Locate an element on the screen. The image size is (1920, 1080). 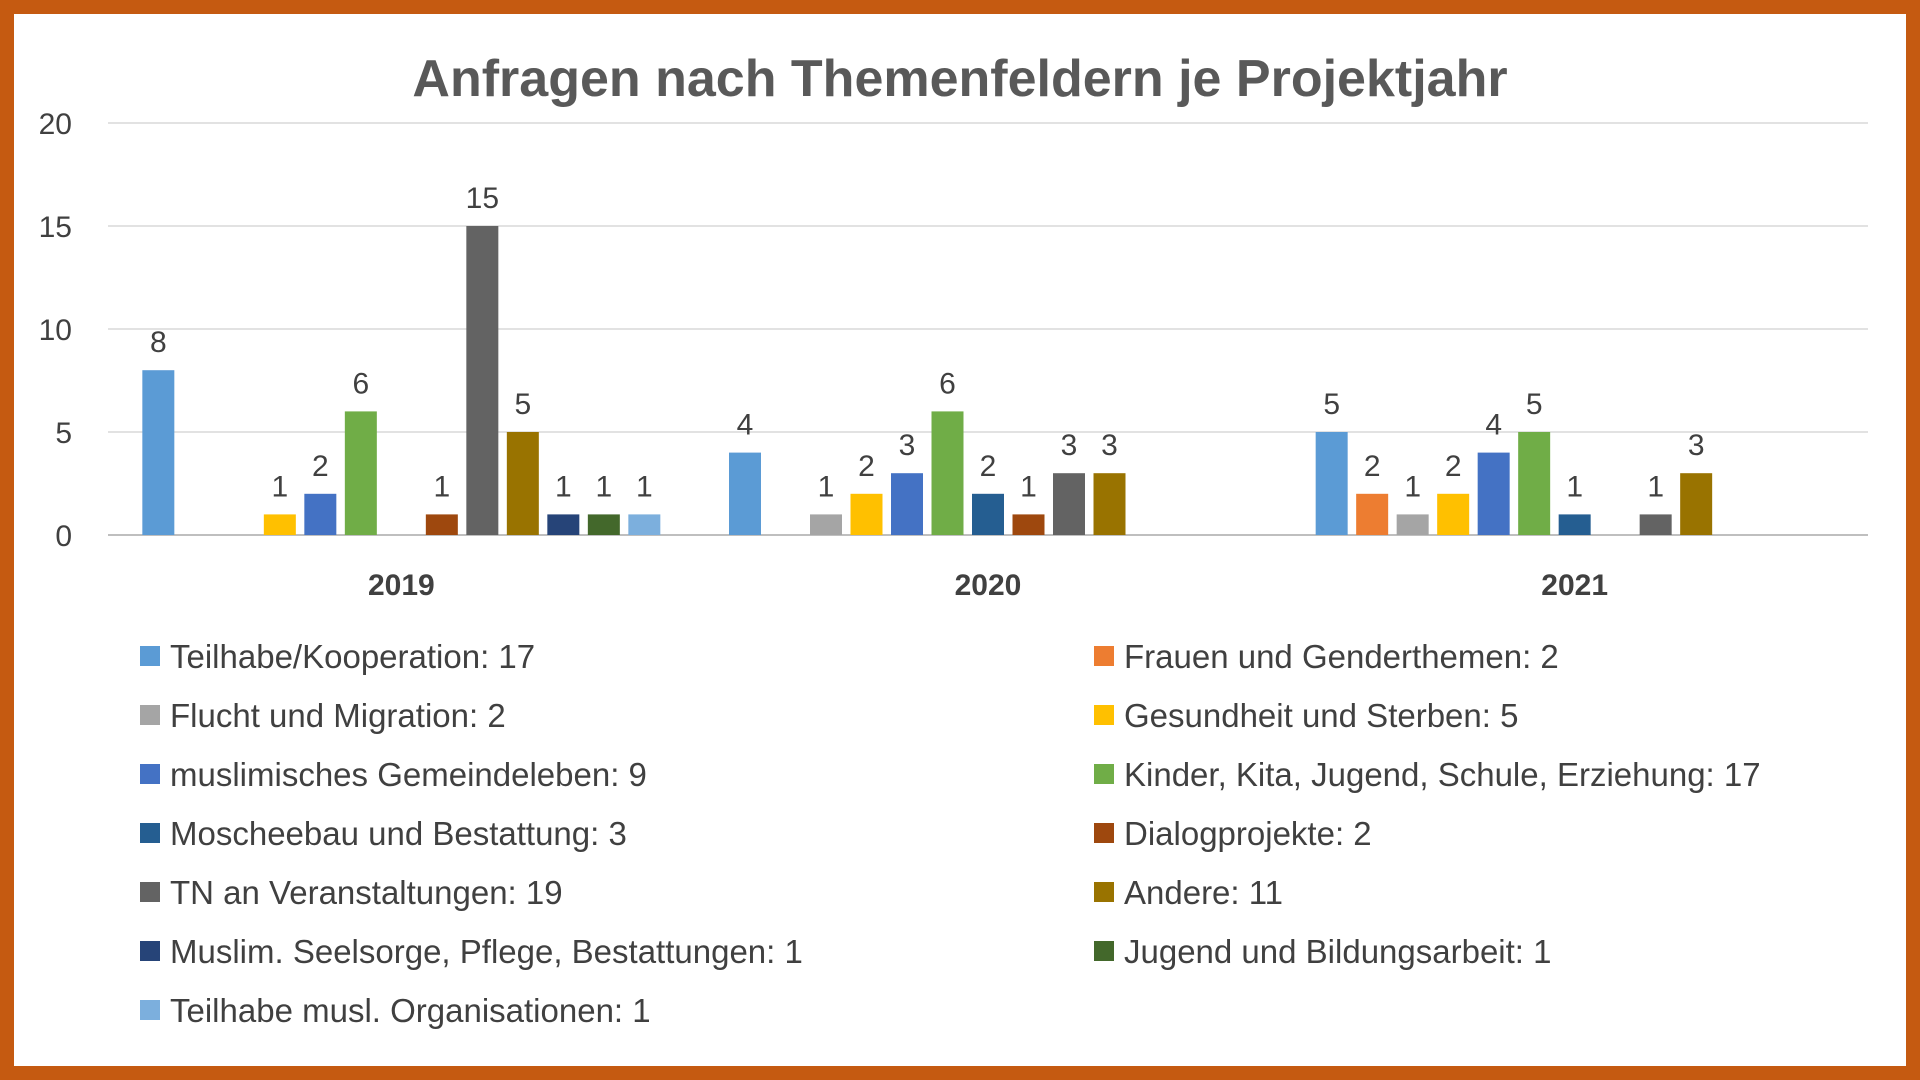
y-tick-label: 0 is located at coordinates (63, 536).